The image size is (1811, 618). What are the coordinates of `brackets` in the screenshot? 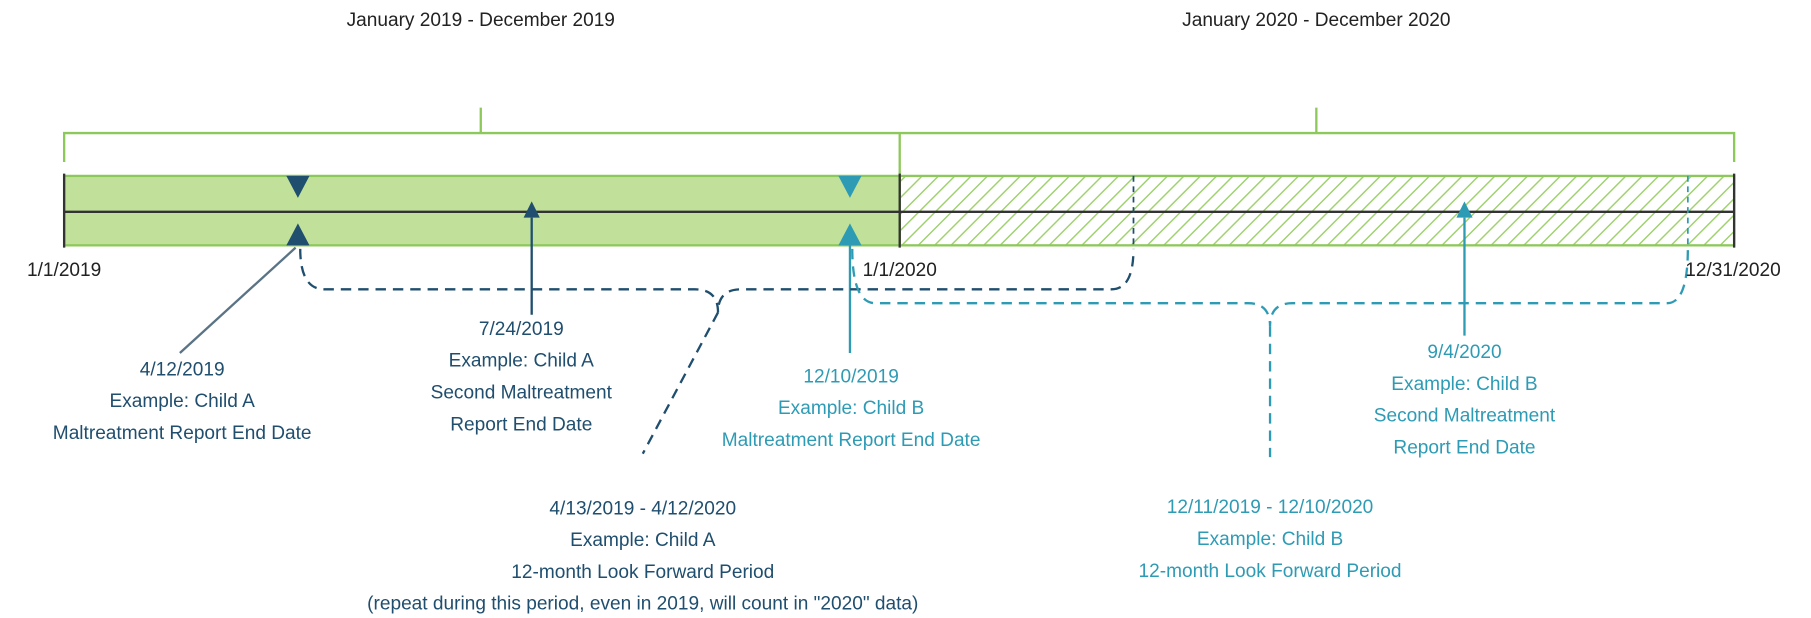 It's located at (899, 141).